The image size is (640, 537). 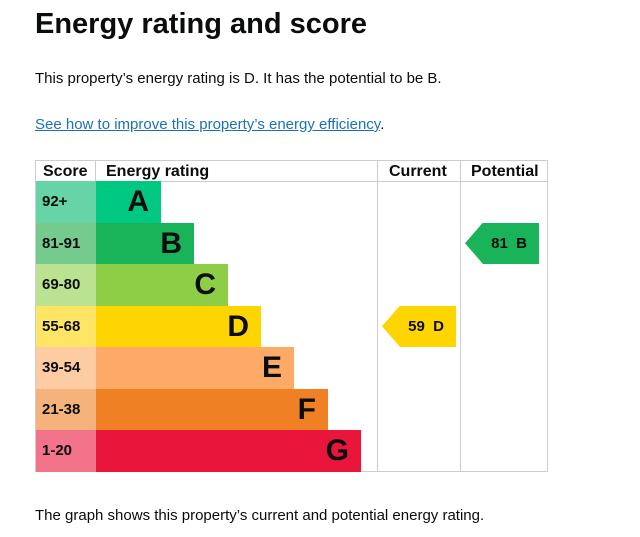 I want to click on rating-bar-g: G, so click(x=228, y=451).